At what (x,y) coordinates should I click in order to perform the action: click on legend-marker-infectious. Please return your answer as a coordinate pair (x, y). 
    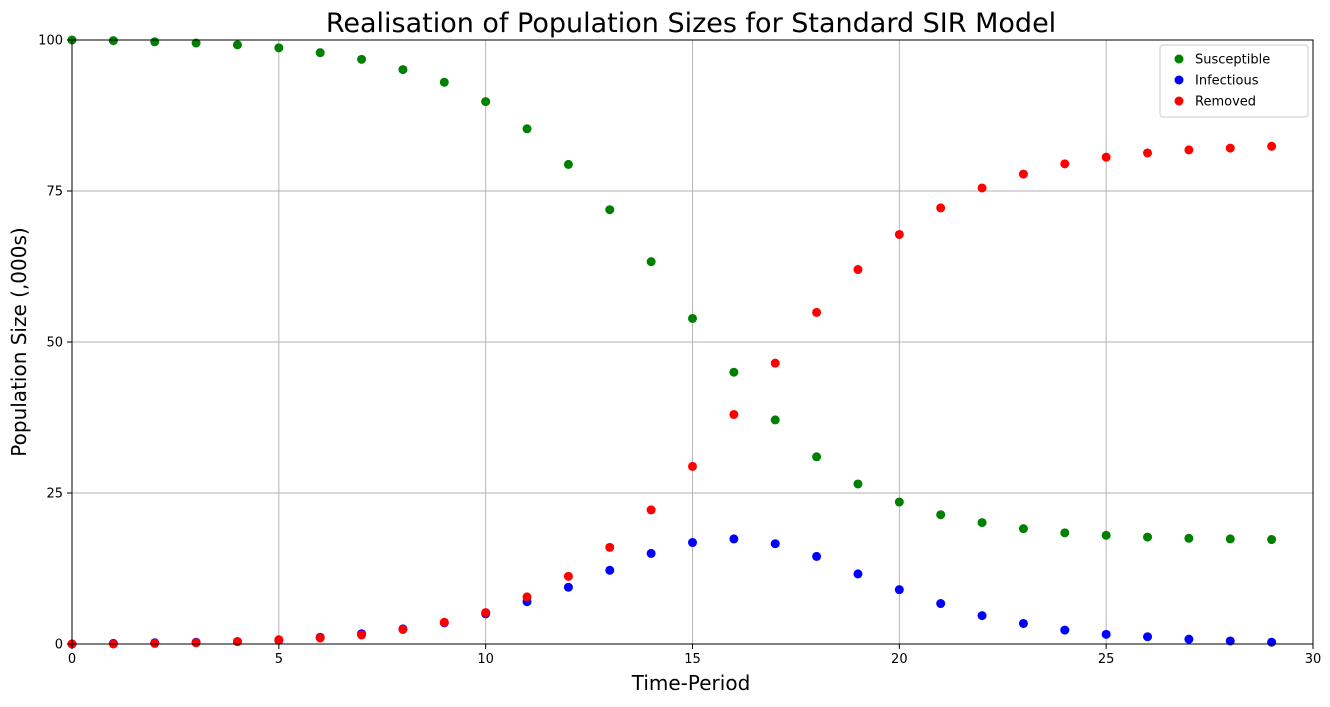
    Looking at the image, I should click on (1179, 80).